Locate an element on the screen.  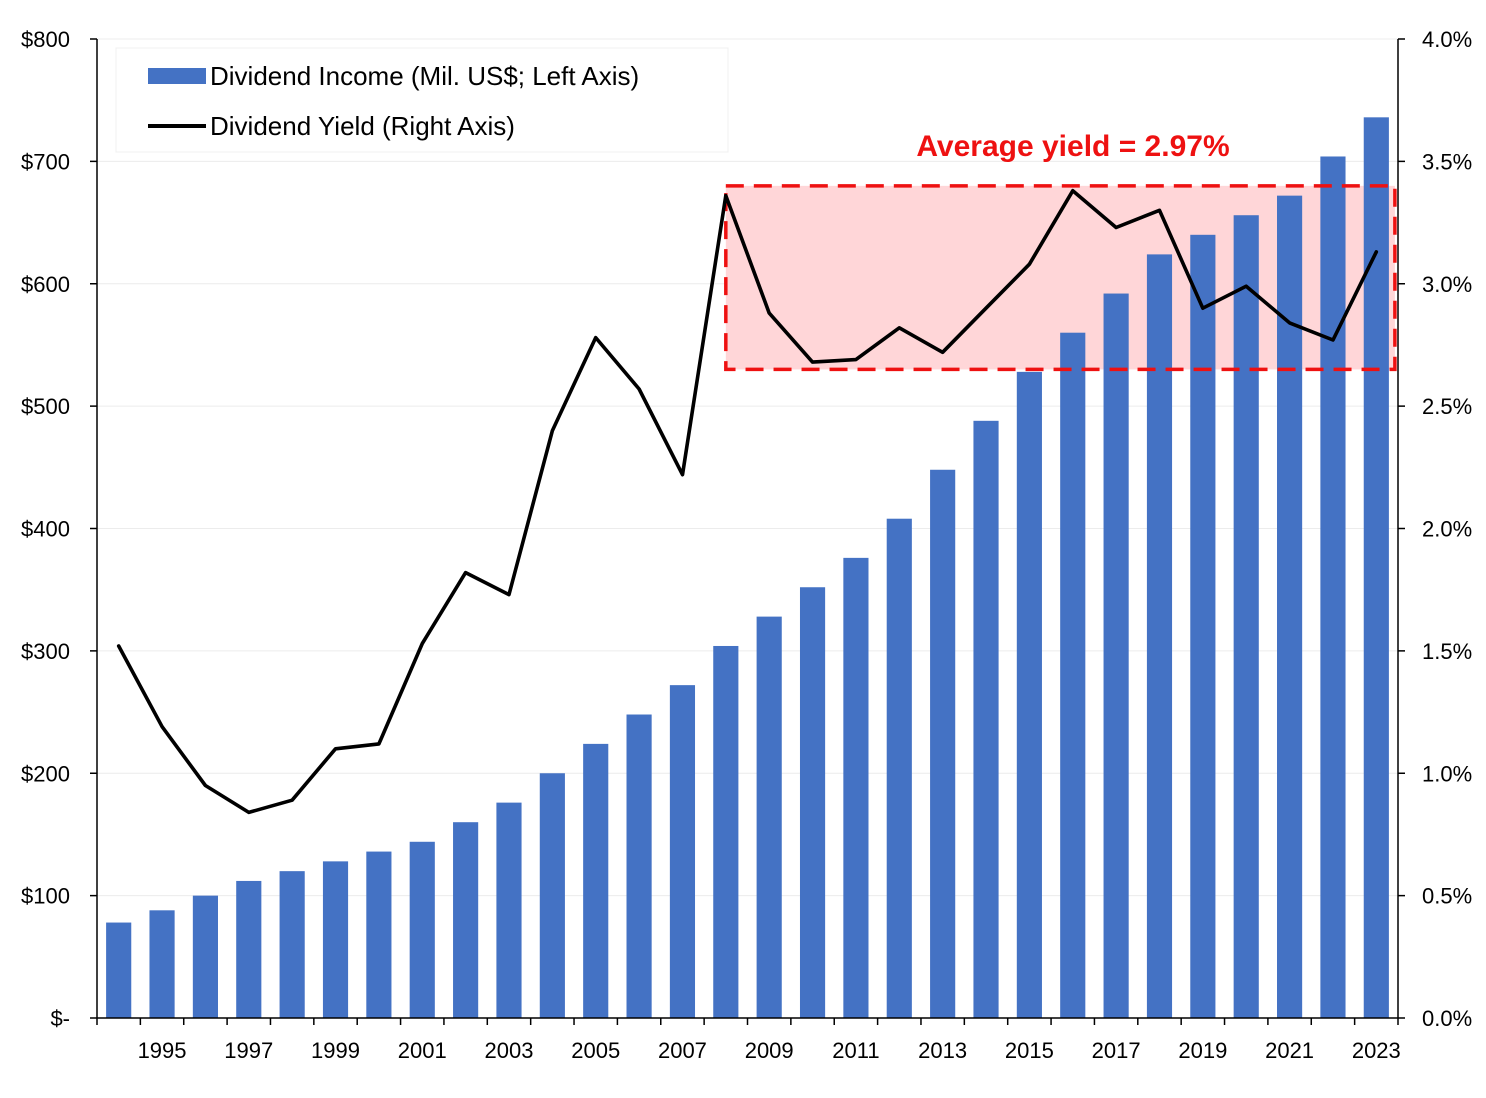
x-tick-label: 2017 is located at coordinates (1116, 1050).